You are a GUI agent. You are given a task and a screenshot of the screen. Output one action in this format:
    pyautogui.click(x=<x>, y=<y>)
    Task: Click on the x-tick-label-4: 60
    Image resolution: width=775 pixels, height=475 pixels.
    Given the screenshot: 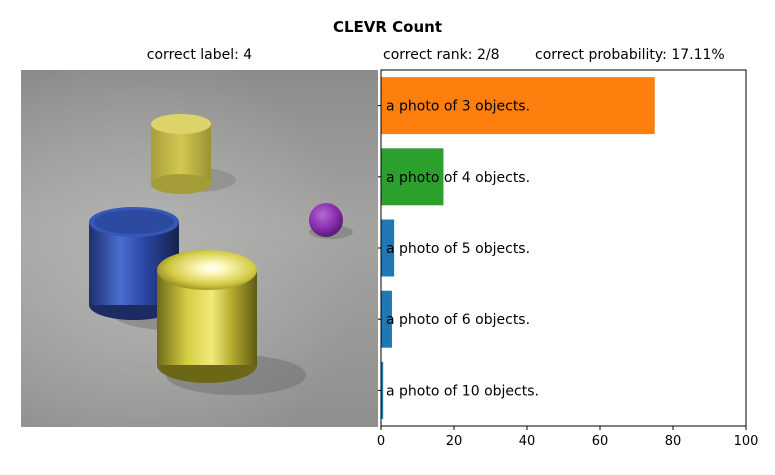 What is the action you would take?
    pyautogui.click(x=600, y=441)
    